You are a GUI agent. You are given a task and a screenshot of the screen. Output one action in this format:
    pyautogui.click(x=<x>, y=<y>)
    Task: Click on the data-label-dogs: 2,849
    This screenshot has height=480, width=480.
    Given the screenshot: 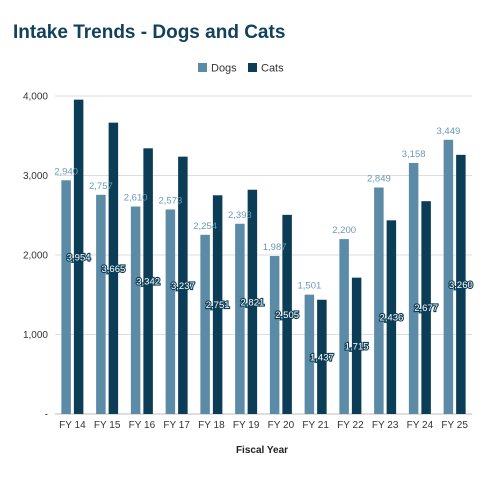 What is the action you would take?
    pyautogui.click(x=379, y=179)
    